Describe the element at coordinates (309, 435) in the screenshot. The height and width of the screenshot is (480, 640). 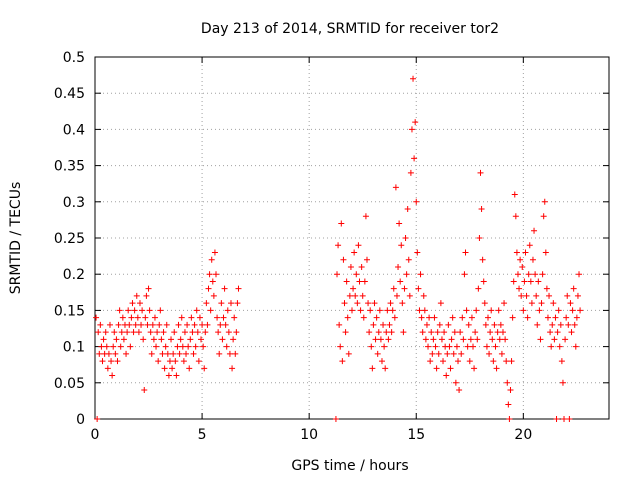
I see `x-tick-label: 10` at that location.